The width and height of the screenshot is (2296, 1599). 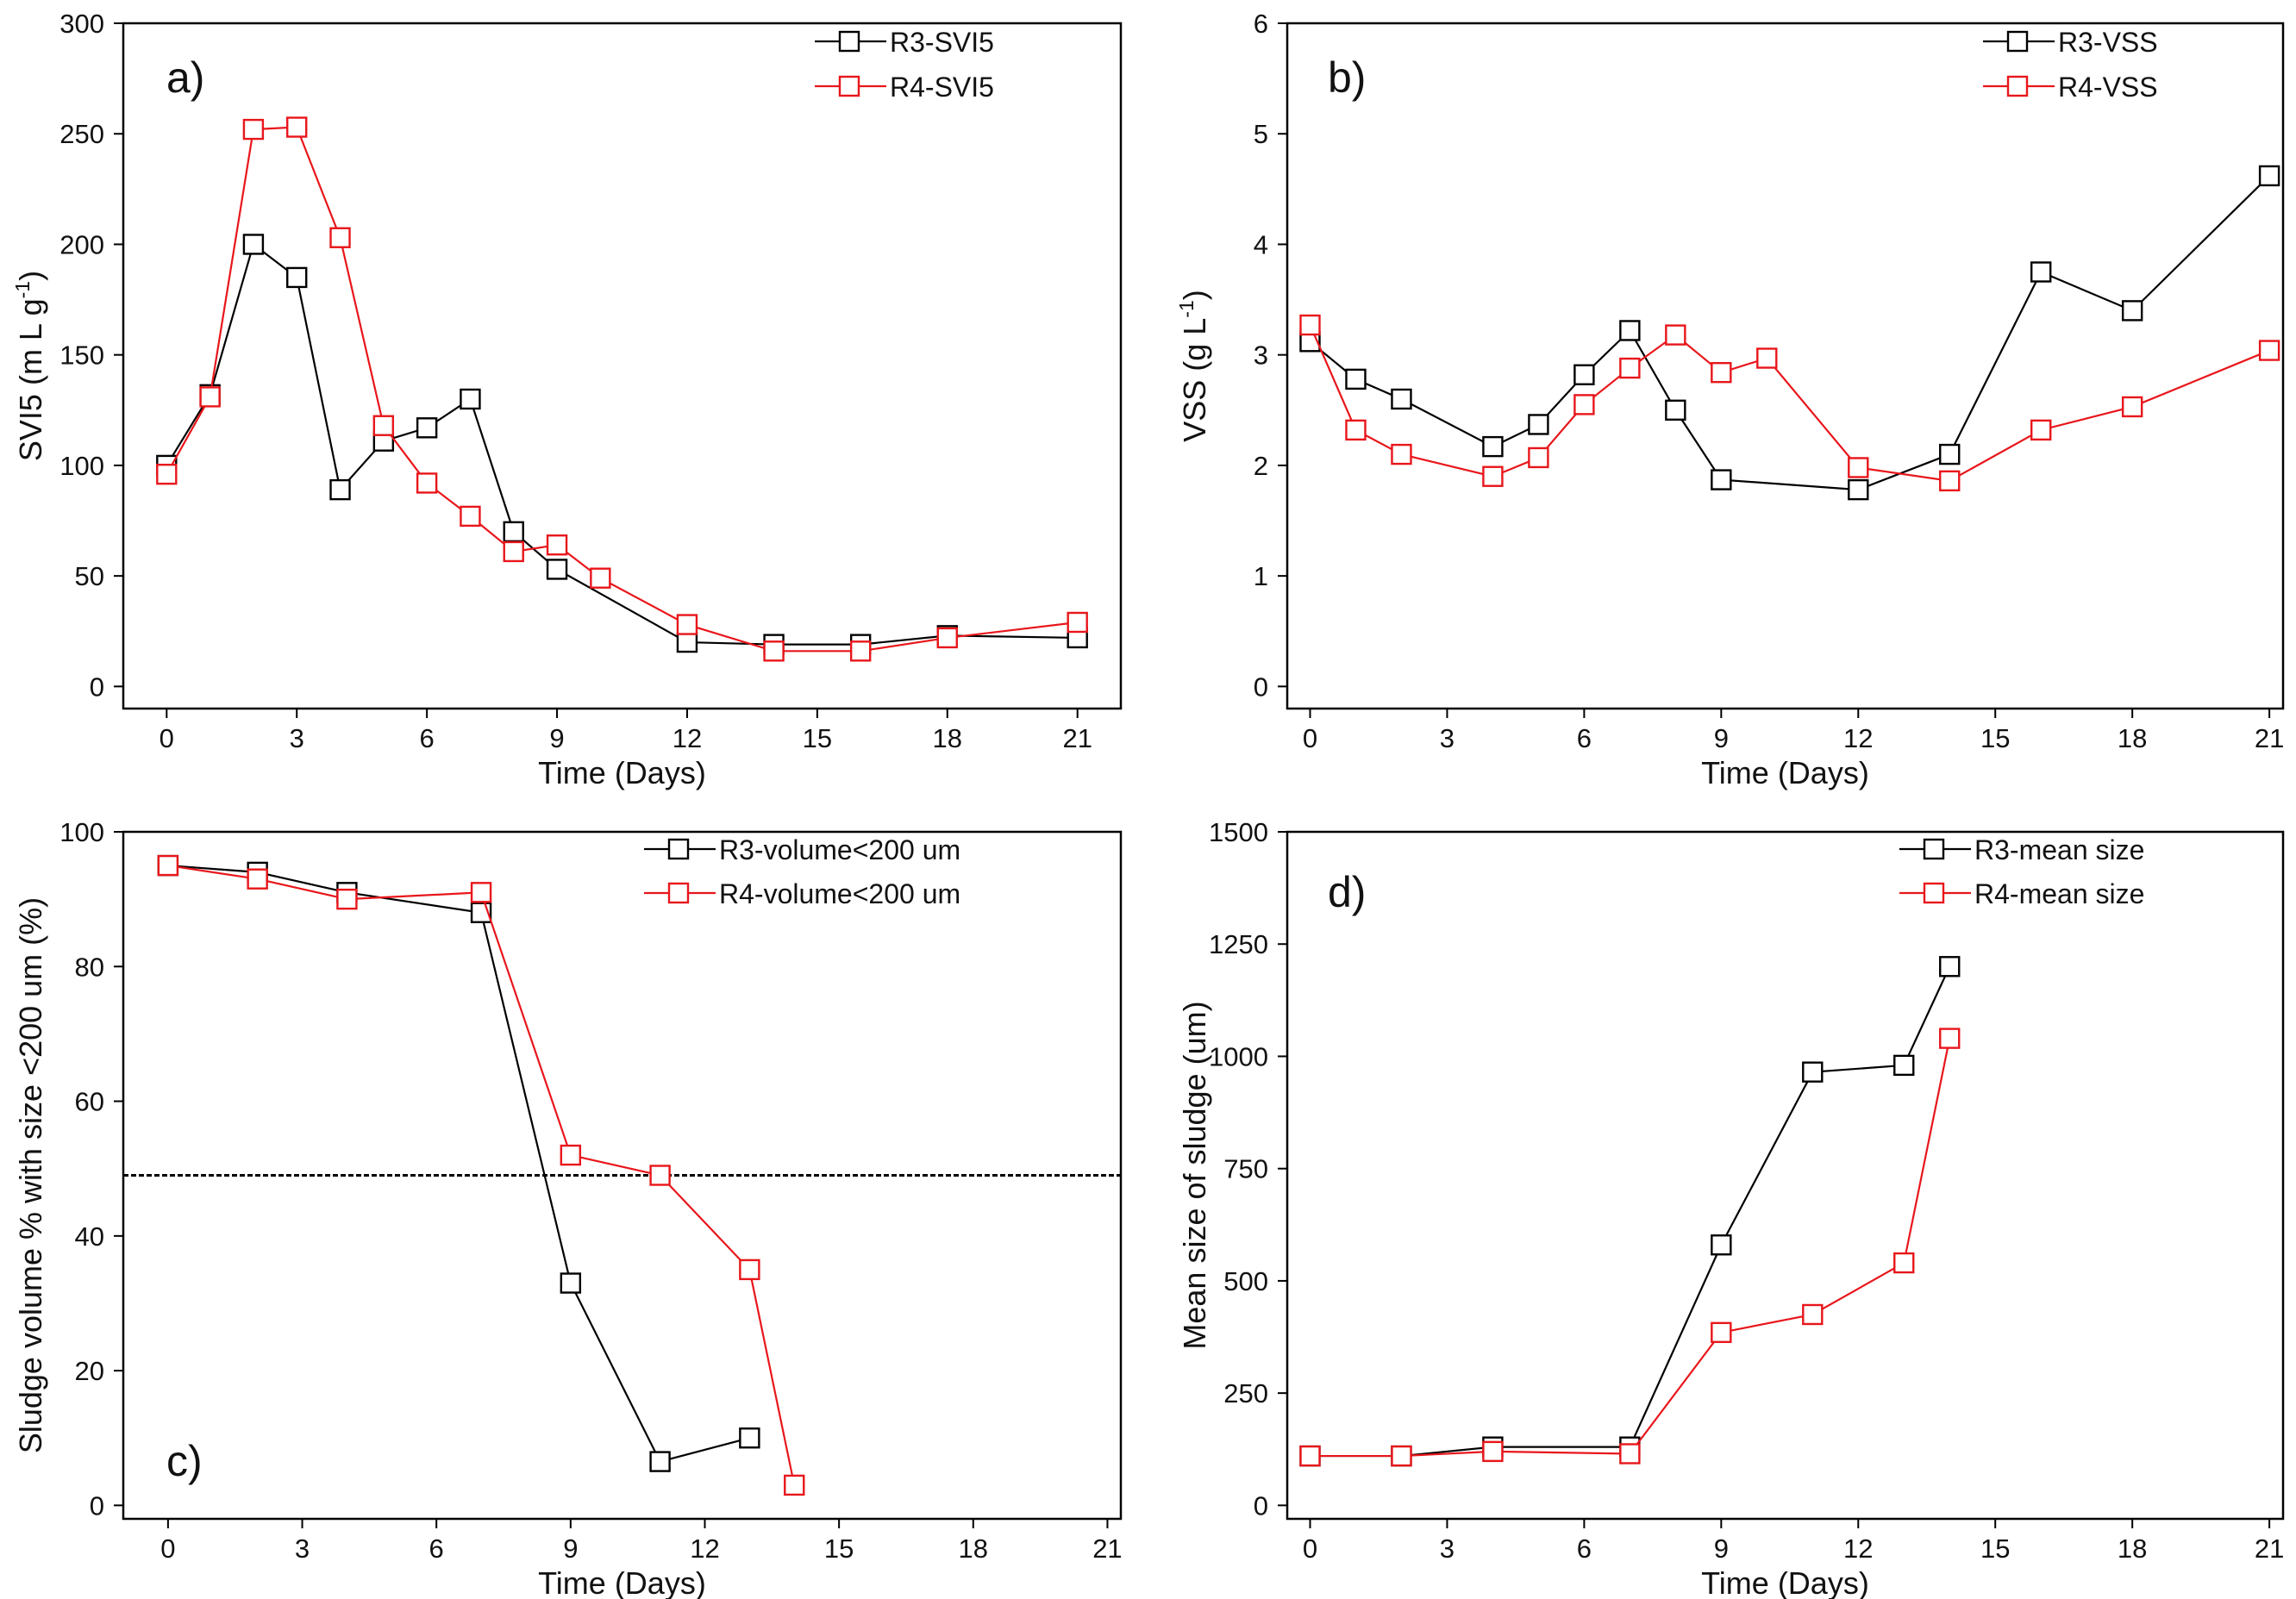 I want to click on y-tick-label: 20, so click(x=89, y=1371).